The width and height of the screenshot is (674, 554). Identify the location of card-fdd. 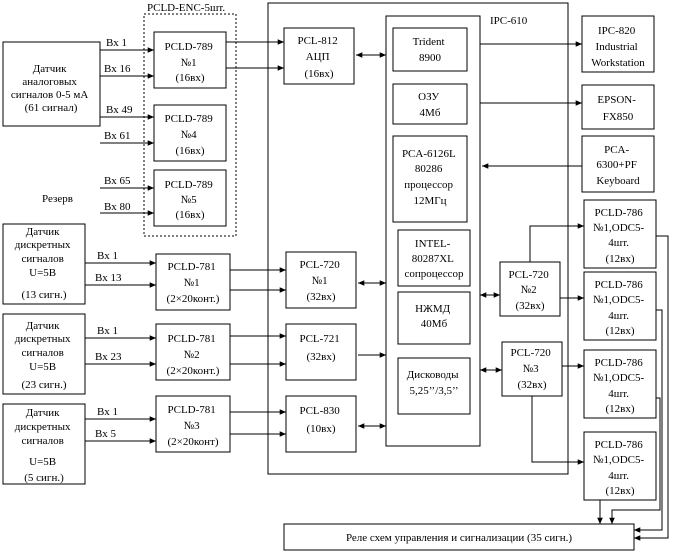
(434, 386).